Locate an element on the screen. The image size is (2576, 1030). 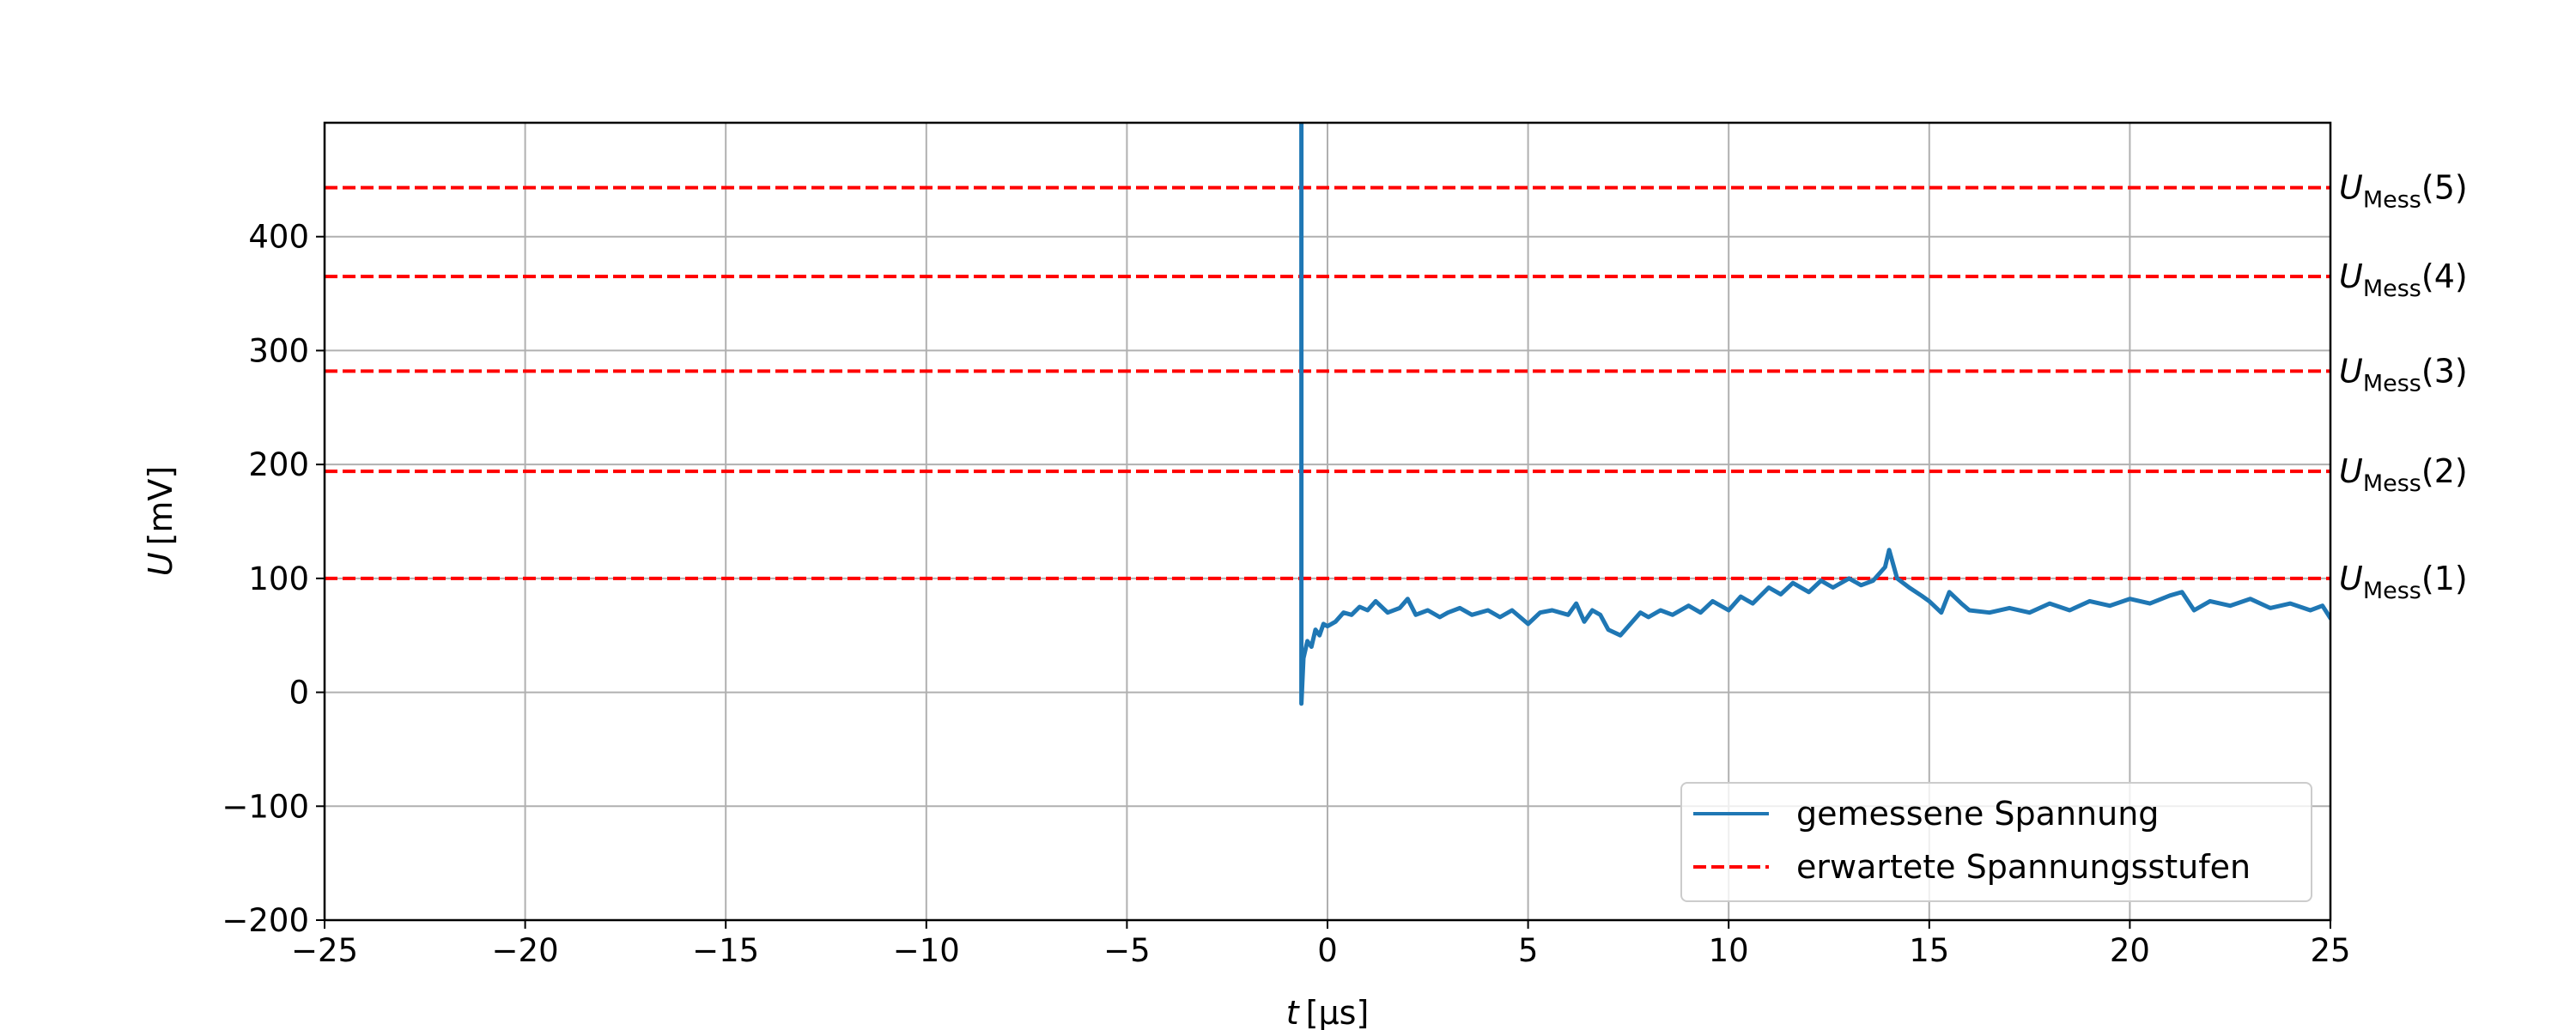
x-tick-label: 10 is located at coordinates (1729, 950).